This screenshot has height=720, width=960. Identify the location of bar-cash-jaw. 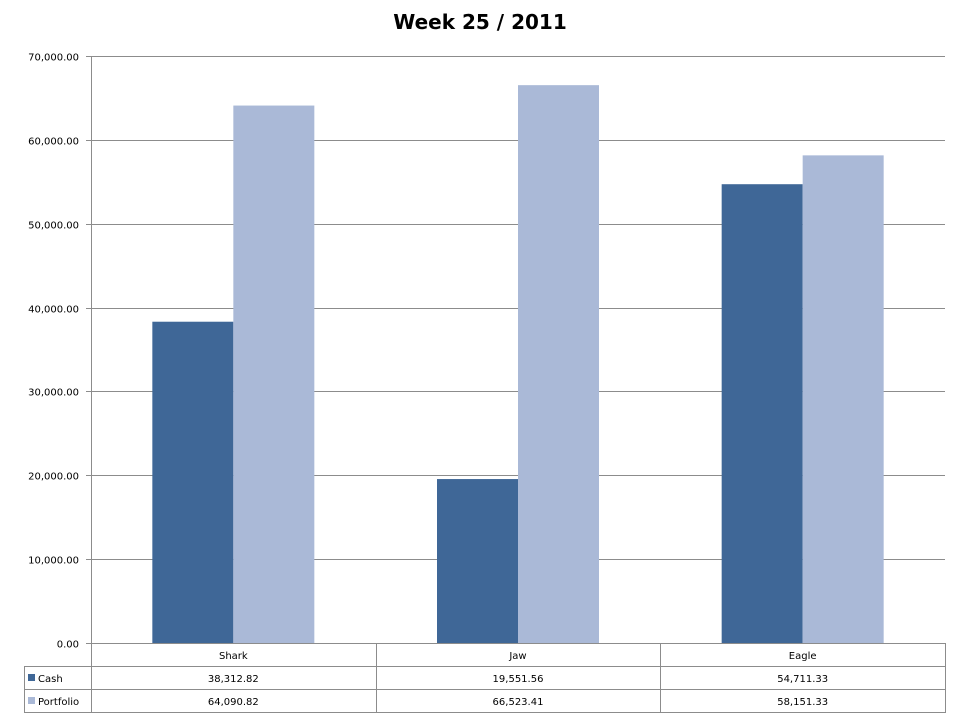
(477, 561).